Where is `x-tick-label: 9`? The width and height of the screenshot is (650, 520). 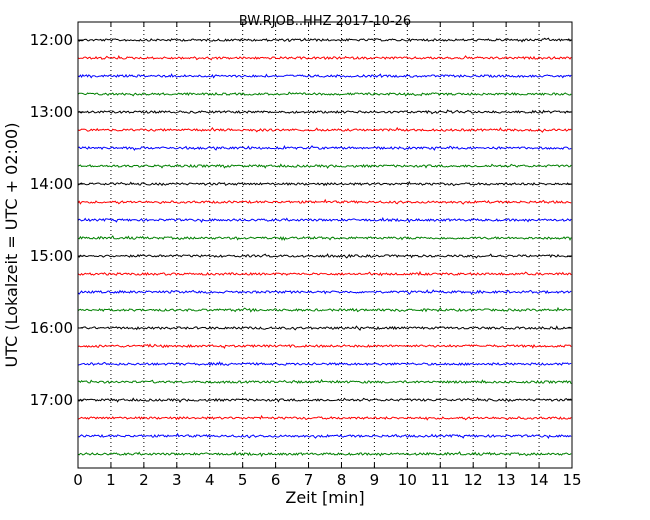 x-tick-label: 9 is located at coordinates (375, 480).